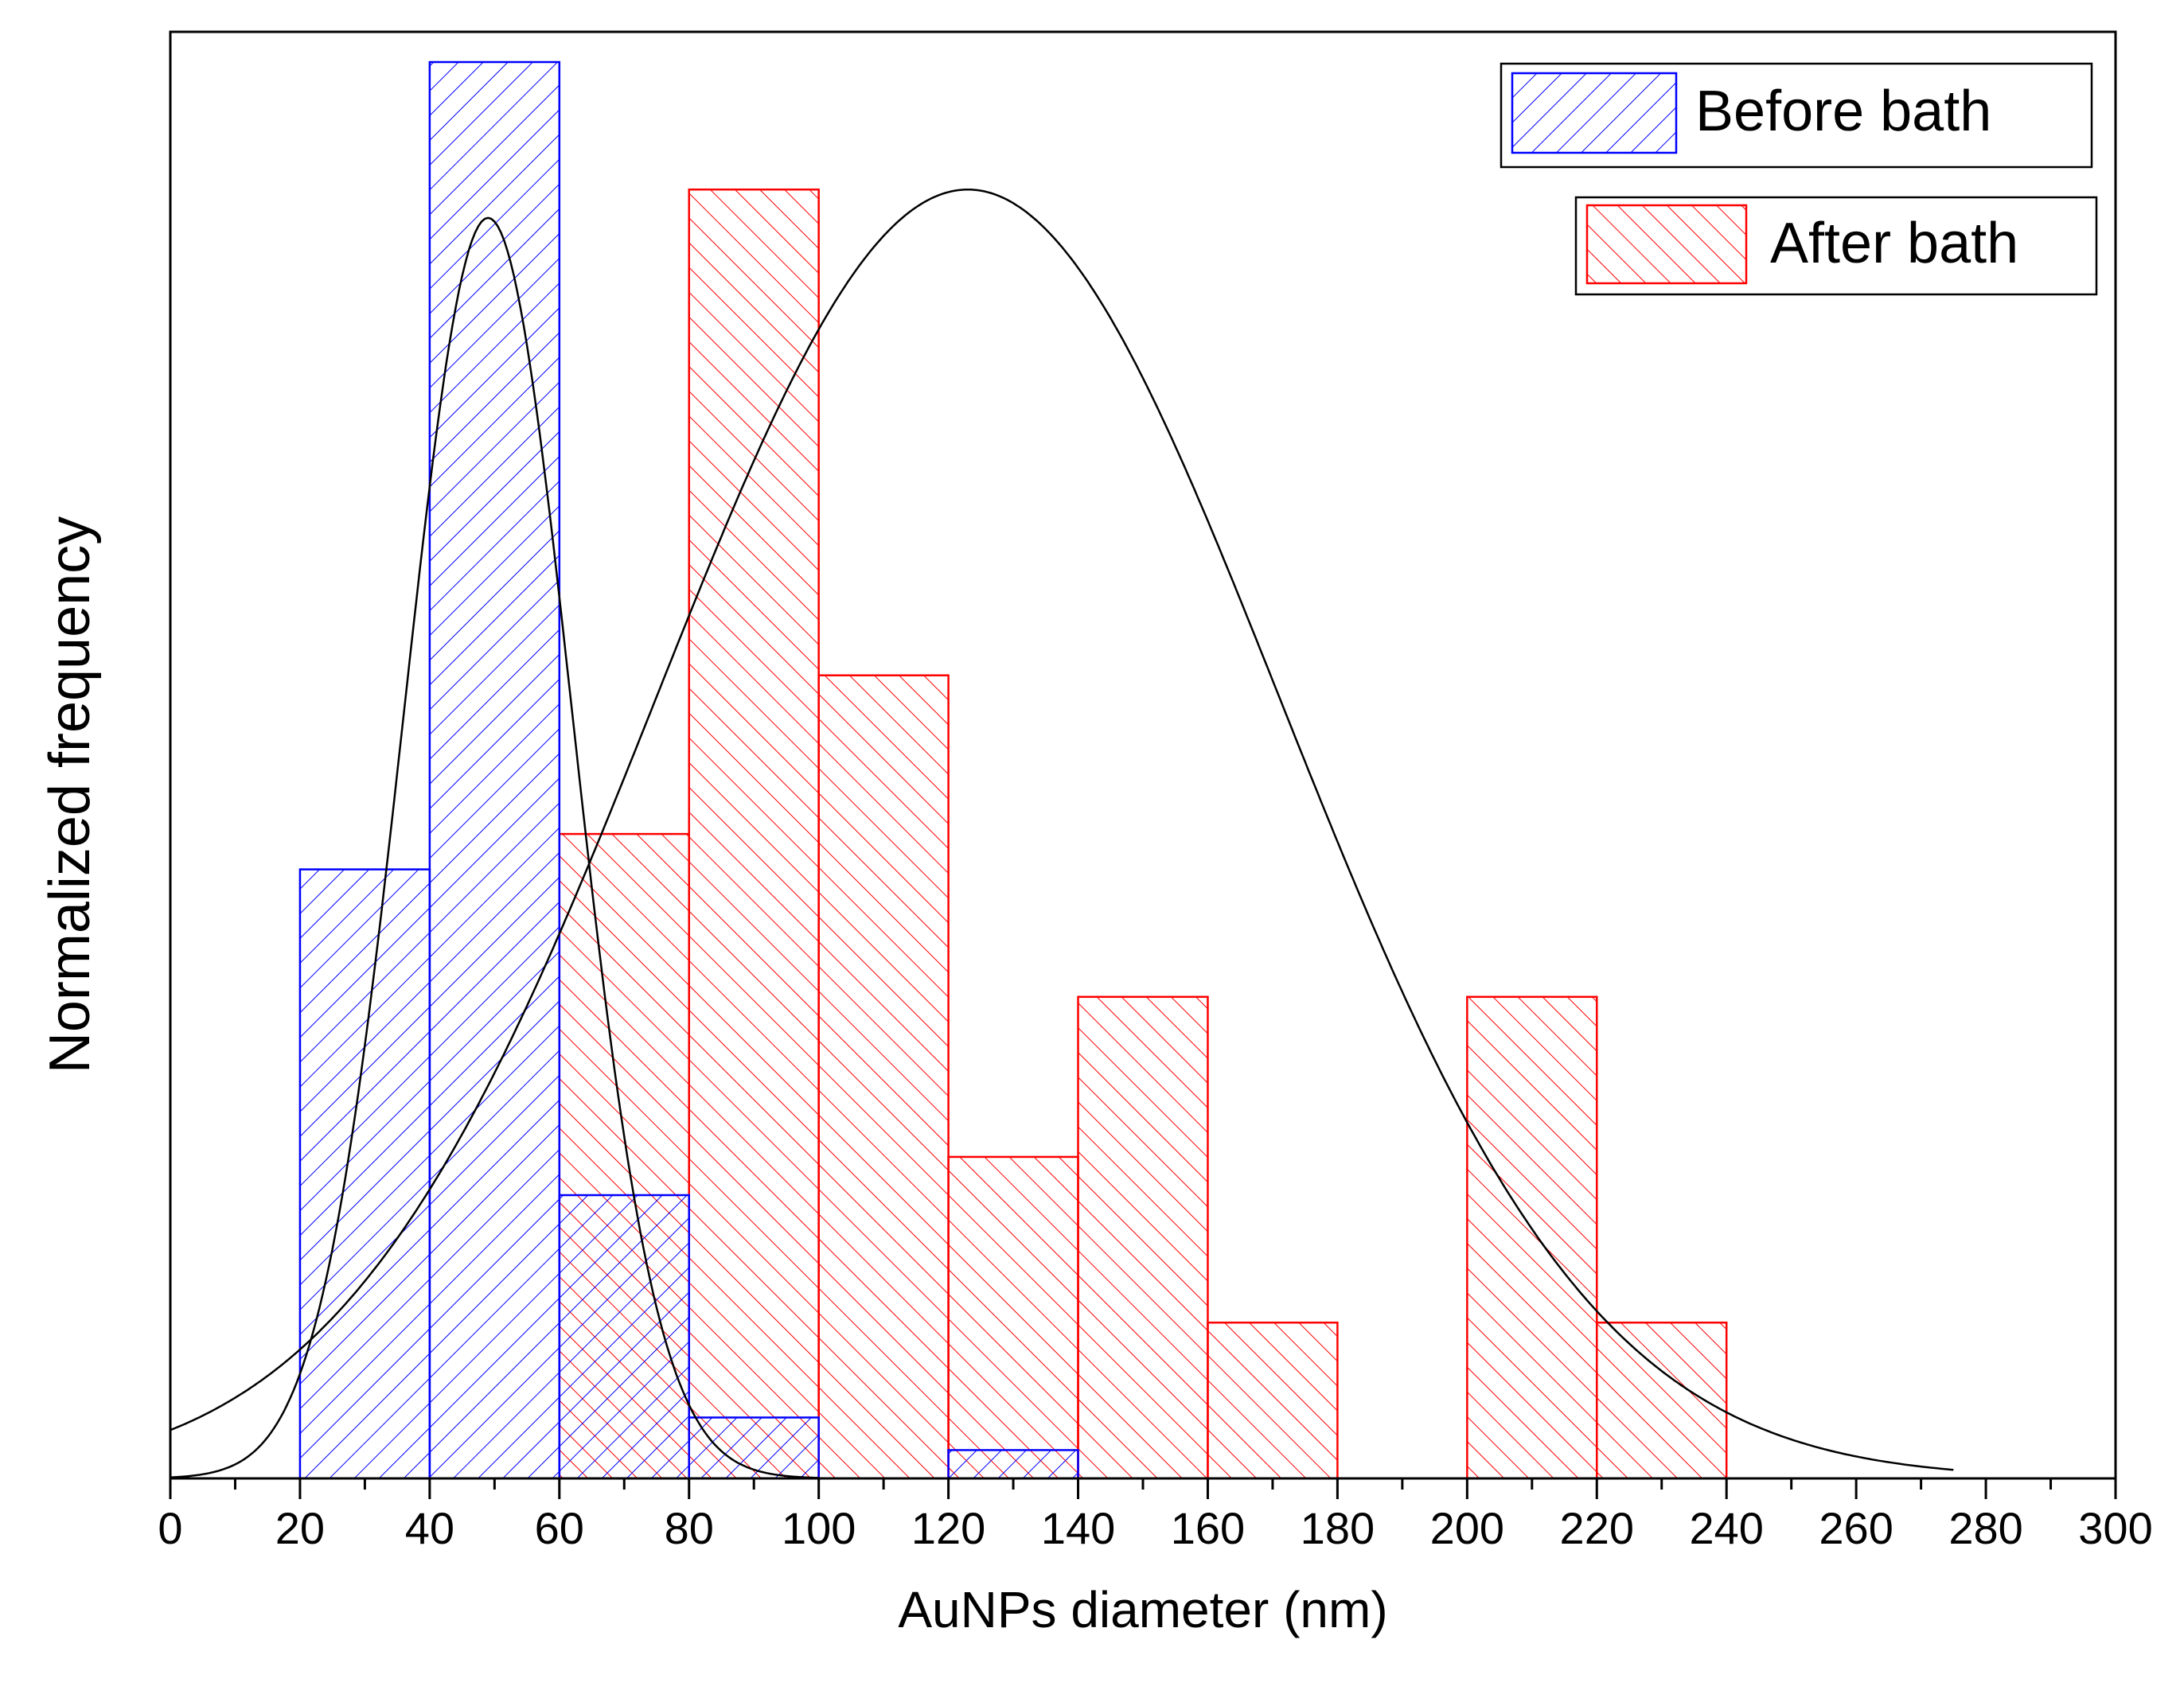  What do you see at coordinates (70, 794) in the screenshot?
I see `y-axis-label: Normalized frequency` at bounding box center [70, 794].